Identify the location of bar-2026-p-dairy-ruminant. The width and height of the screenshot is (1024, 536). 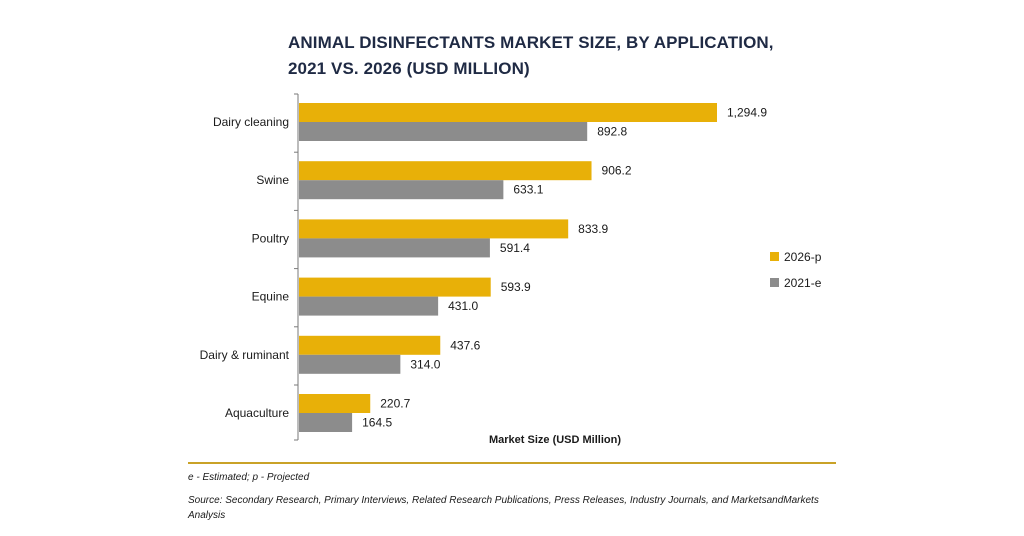
(370, 345).